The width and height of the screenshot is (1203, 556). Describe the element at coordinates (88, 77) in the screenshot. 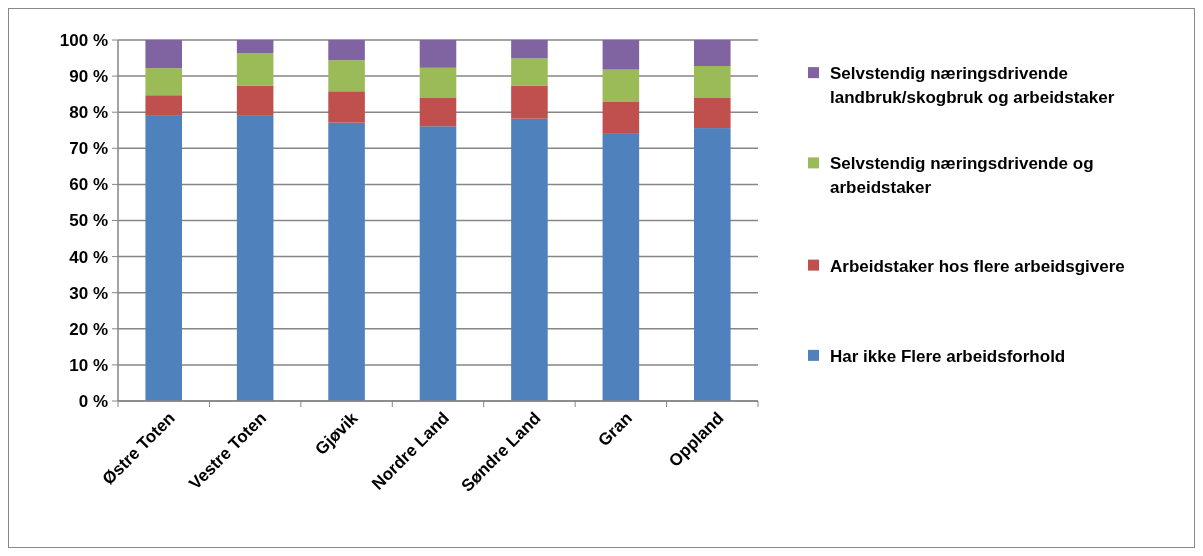

I see `y-tick-label: 90 %` at that location.